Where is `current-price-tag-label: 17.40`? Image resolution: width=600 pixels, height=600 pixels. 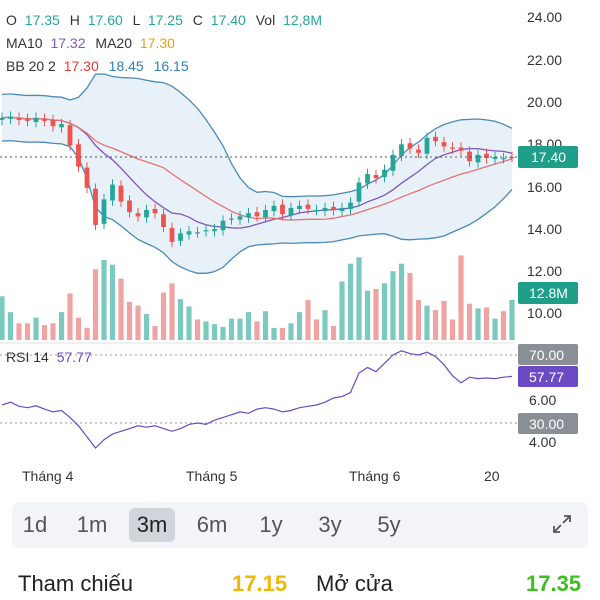 current-price-tag-label: 17.40 is located at coordinates (548, 157).